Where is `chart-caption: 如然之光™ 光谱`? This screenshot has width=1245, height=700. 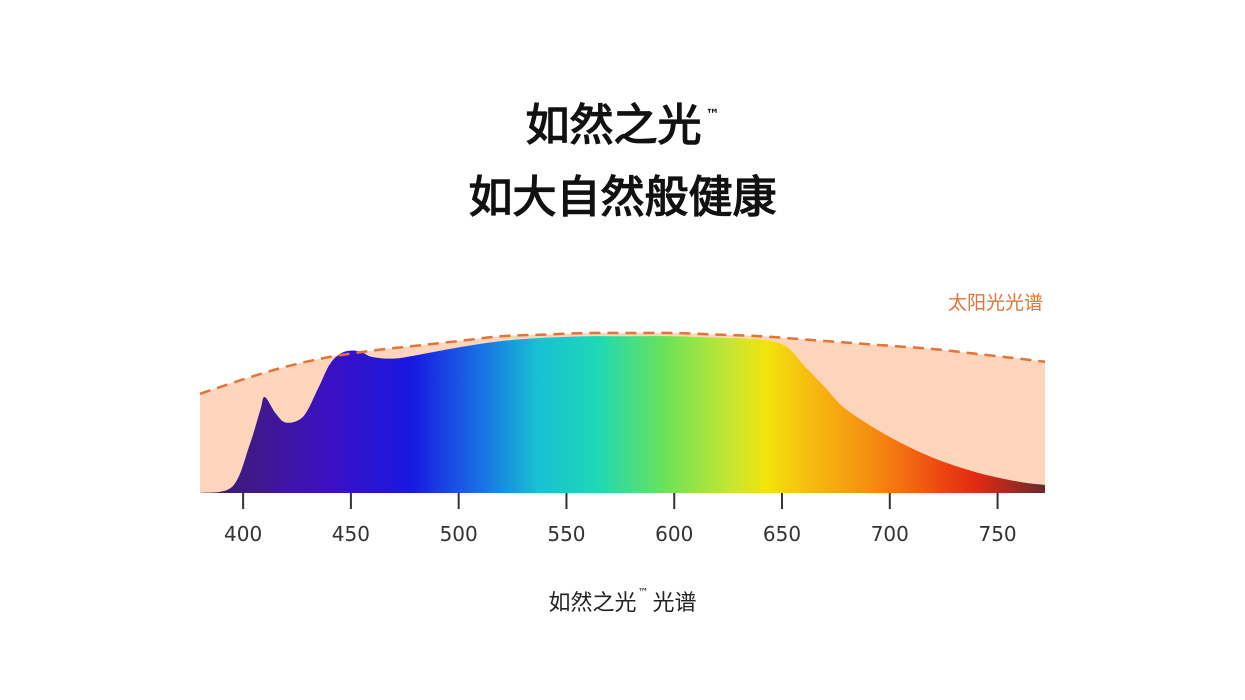
chart-caption: 如然之光™ 光谱 is located at coordinates (622, 601).